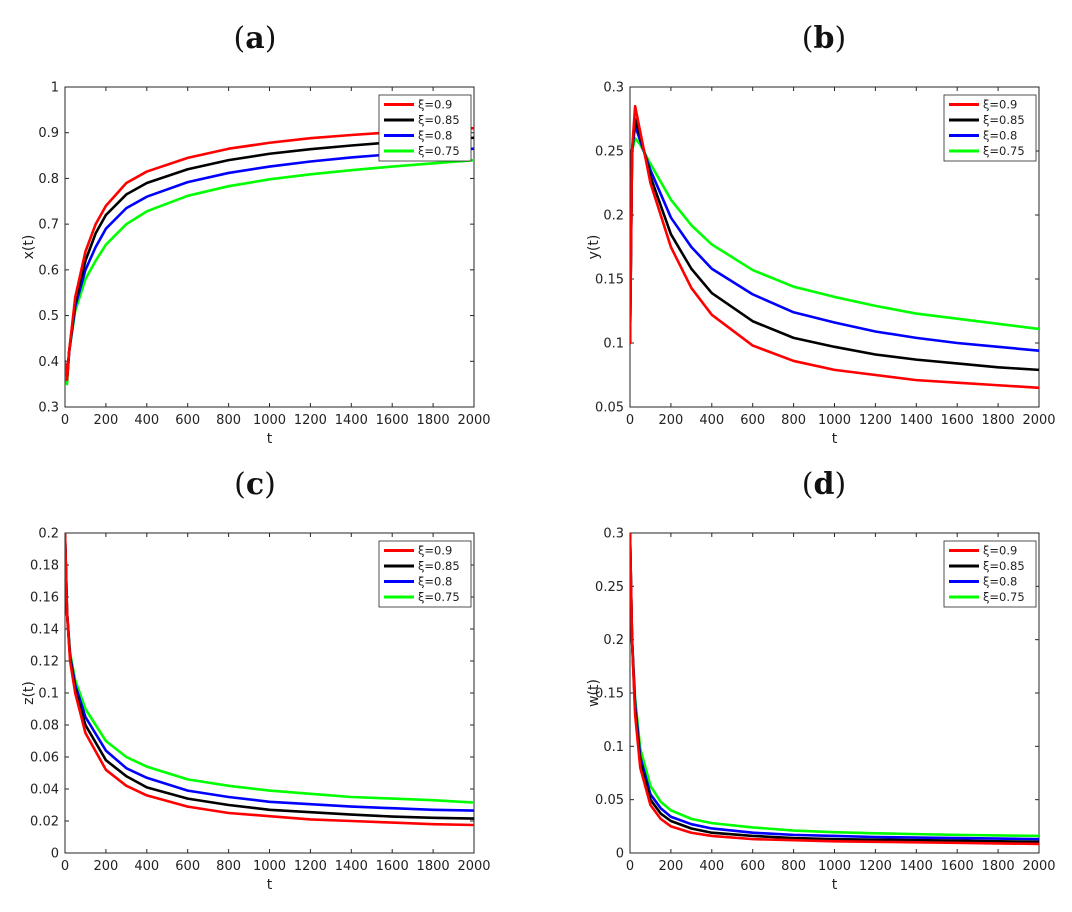 The width and height of the screenshot is (1072, 912). Describe the element at coordinates (425, 128) in the screenshot. I see `legend-a: ξ=0.9ξ=0.85 ξ=0.8ξ=0.75` at that location.